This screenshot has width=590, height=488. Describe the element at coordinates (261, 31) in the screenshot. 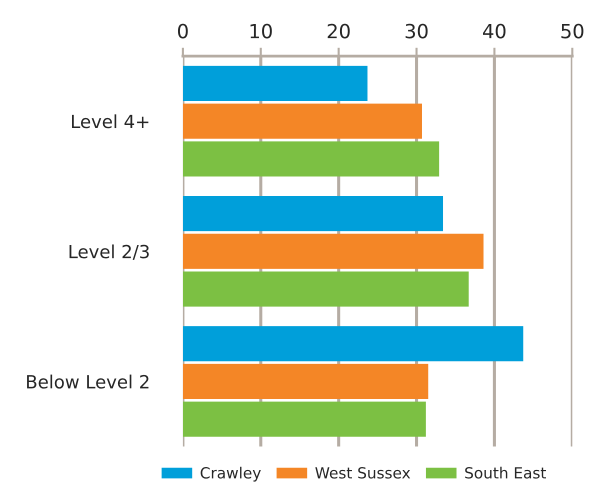

I see `x-tick-label: 10` at that location.